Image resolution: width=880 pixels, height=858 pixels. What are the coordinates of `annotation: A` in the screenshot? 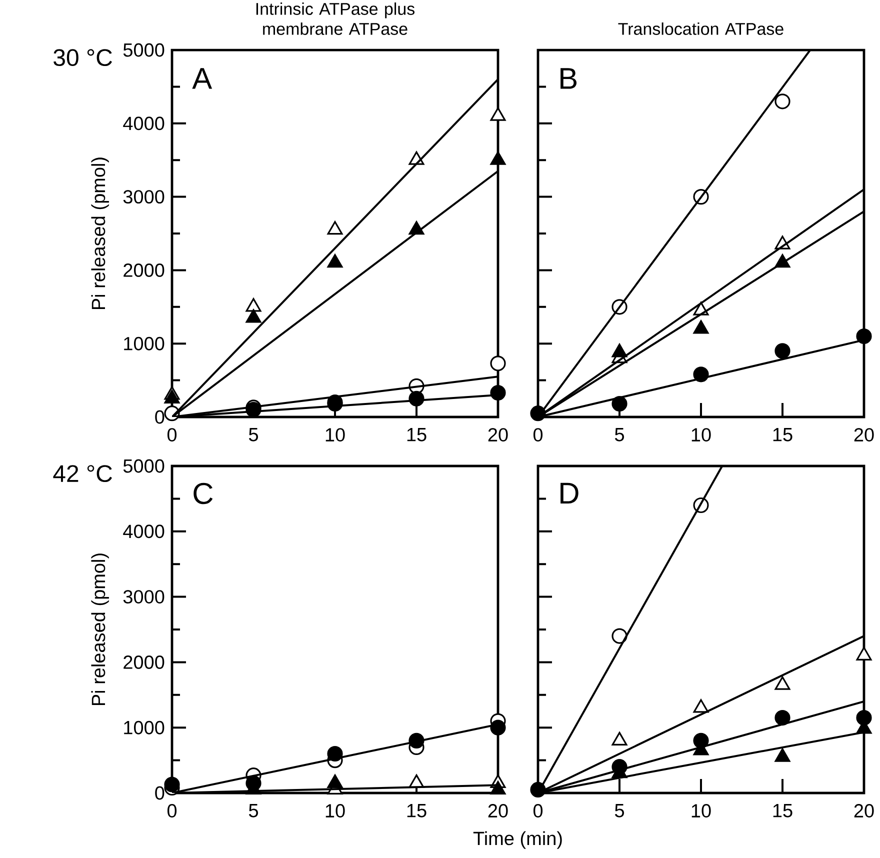 It's located at (202, 78).